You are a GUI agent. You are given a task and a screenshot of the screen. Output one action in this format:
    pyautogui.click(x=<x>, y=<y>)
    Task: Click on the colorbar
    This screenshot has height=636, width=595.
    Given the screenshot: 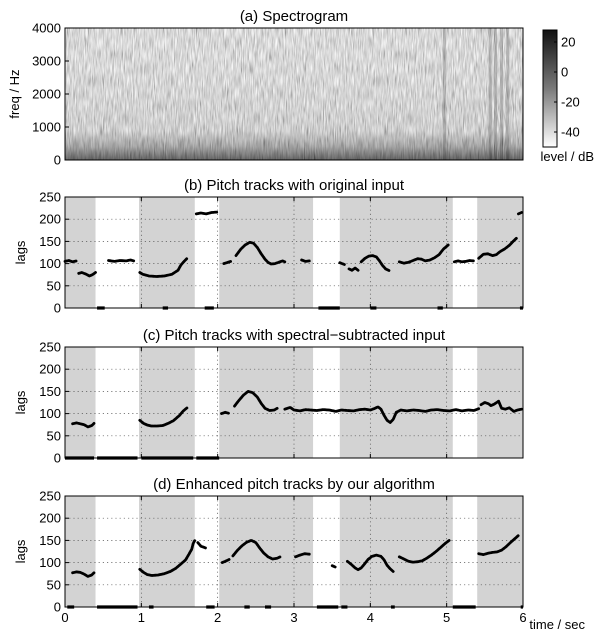 What is the action you would take?
    pyautogui.click(x=550, y=88)
    